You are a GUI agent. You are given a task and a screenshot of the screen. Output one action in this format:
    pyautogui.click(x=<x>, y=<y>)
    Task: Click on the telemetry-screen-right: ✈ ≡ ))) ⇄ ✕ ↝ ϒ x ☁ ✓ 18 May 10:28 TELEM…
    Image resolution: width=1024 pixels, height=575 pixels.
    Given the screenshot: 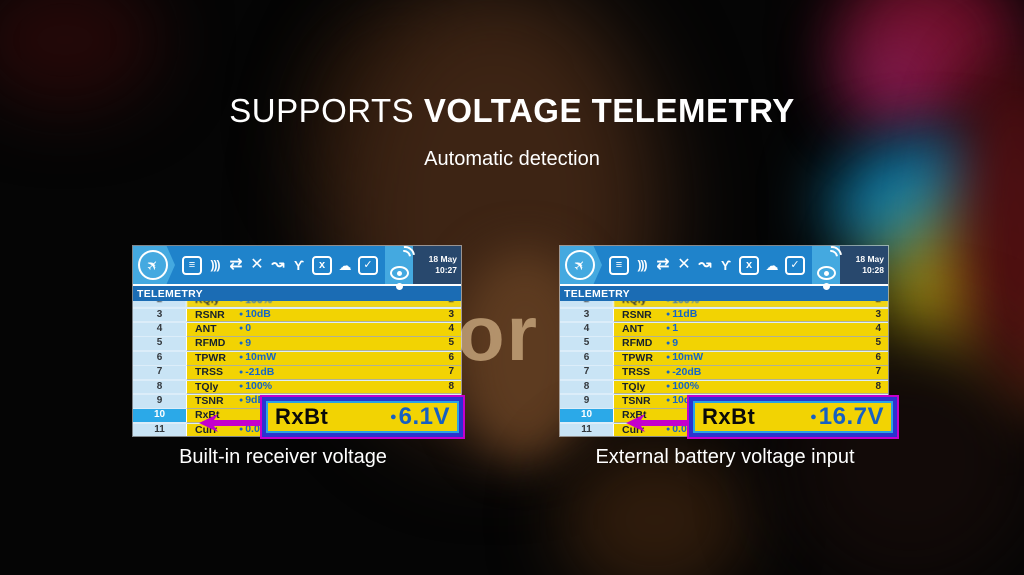 What is the action you would take?
    pyautogui.click(x=729, y=340)
    